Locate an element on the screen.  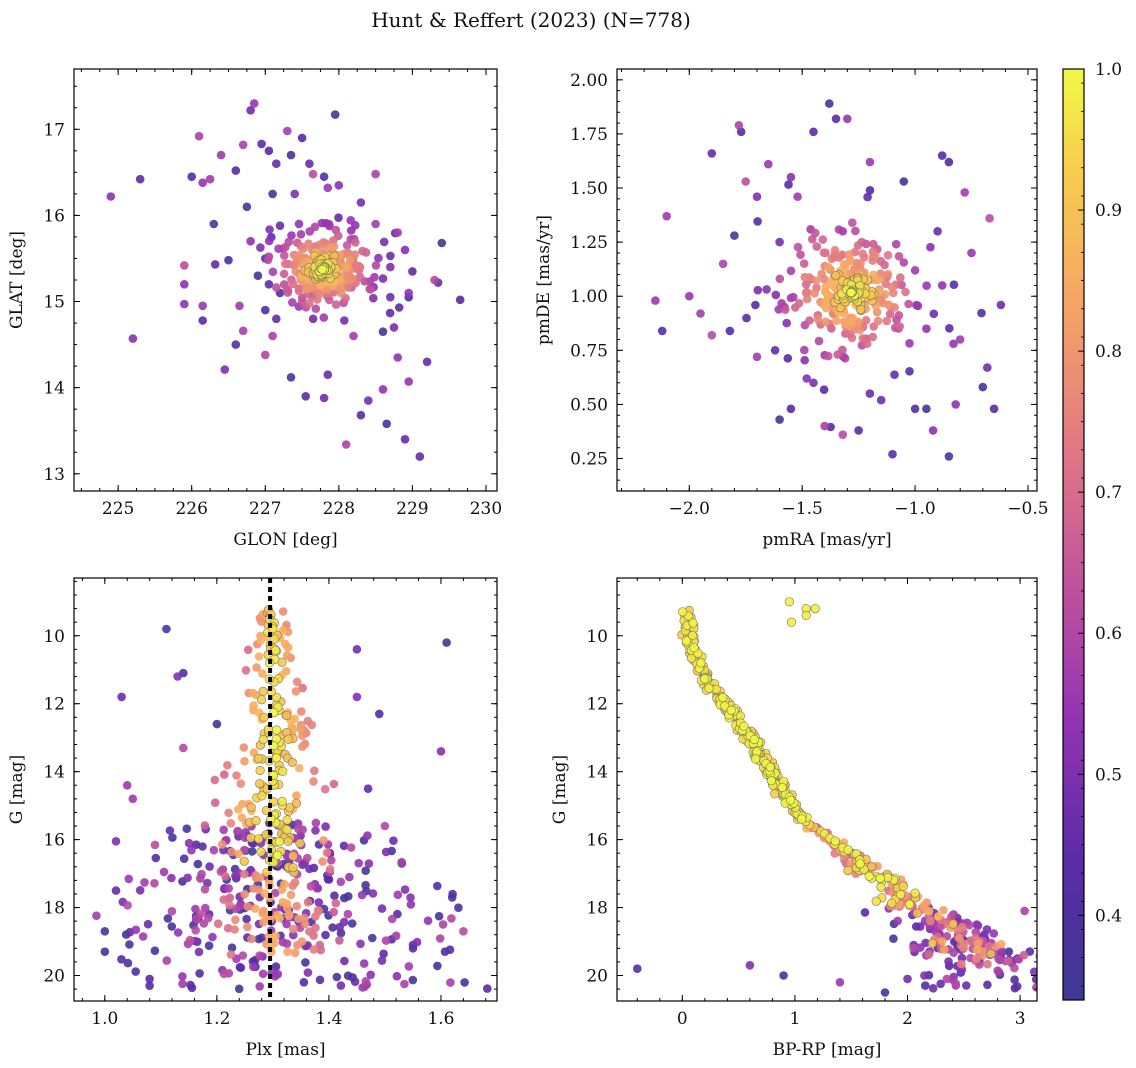
y-tick-label: 0.75 is located at coordinates (589, 351).